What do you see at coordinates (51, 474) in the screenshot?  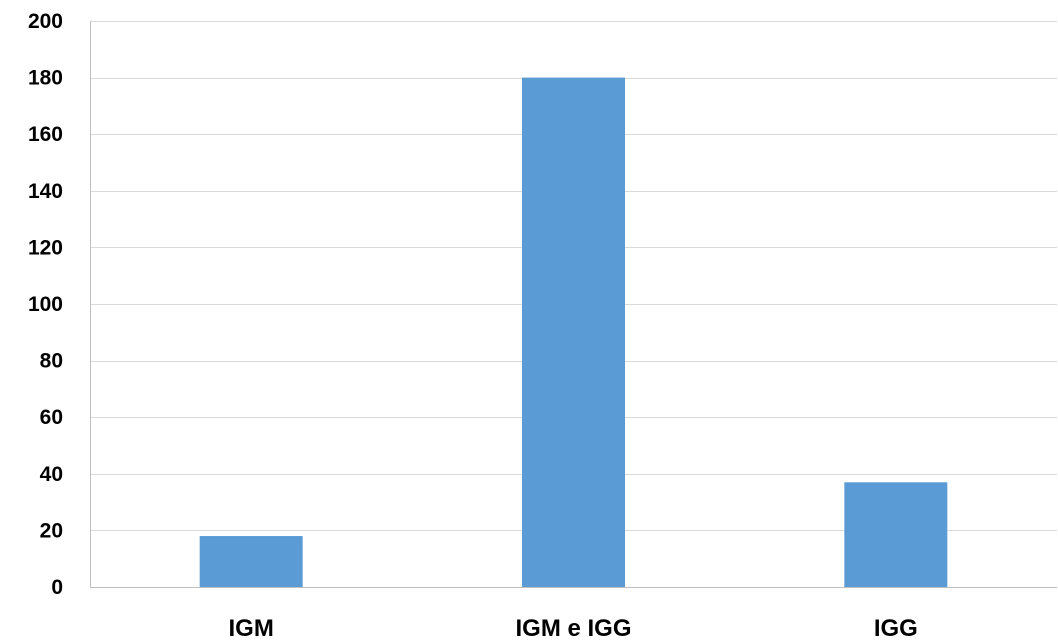 I see `y-tick-label: 40` at bounding box center [51, 474].